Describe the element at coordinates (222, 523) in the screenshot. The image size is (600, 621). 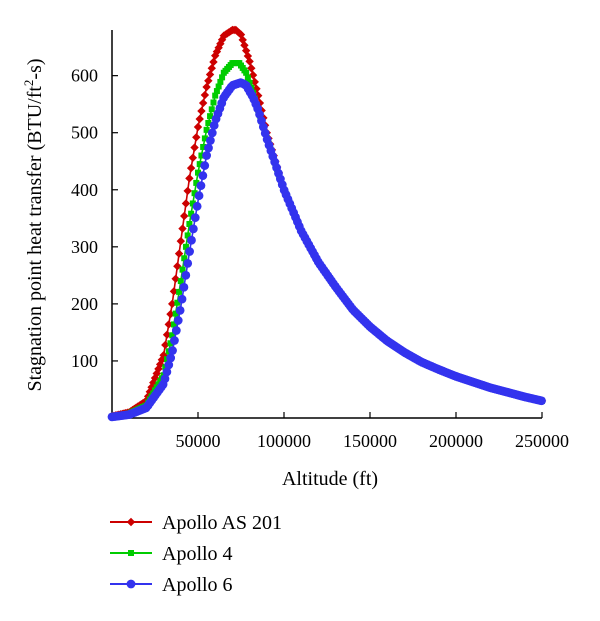
I see `legend-label-apollo-as-201: Apollo AS 201` at that location.